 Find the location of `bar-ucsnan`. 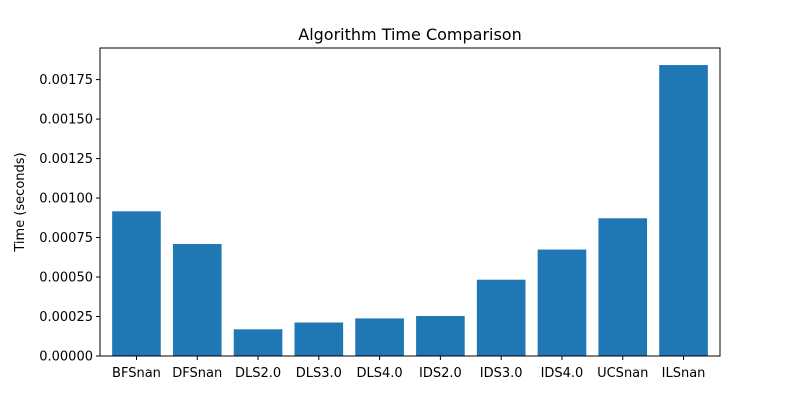

bar-ucsnan is located at coordinates (623, 287).